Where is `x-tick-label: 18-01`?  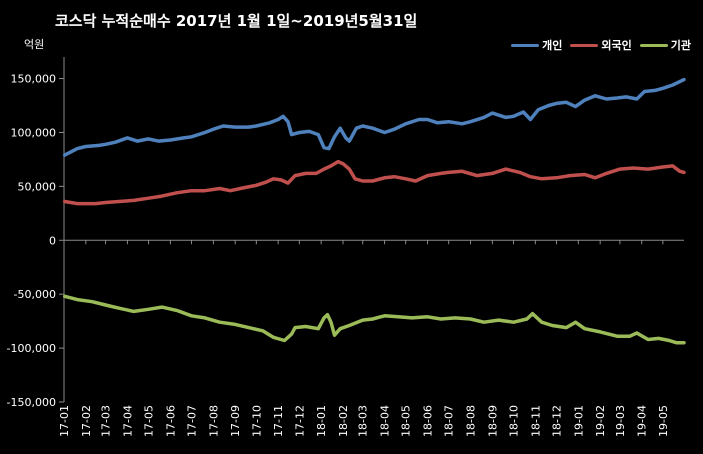
x-tick-label: 18-01 is located at coordinates (321, 421).